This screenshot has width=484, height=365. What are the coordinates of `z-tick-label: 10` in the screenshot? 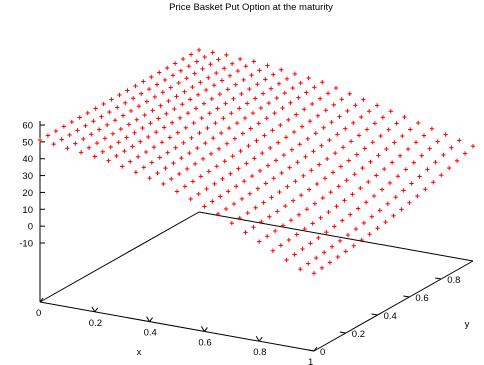 It's located at (27, 210).